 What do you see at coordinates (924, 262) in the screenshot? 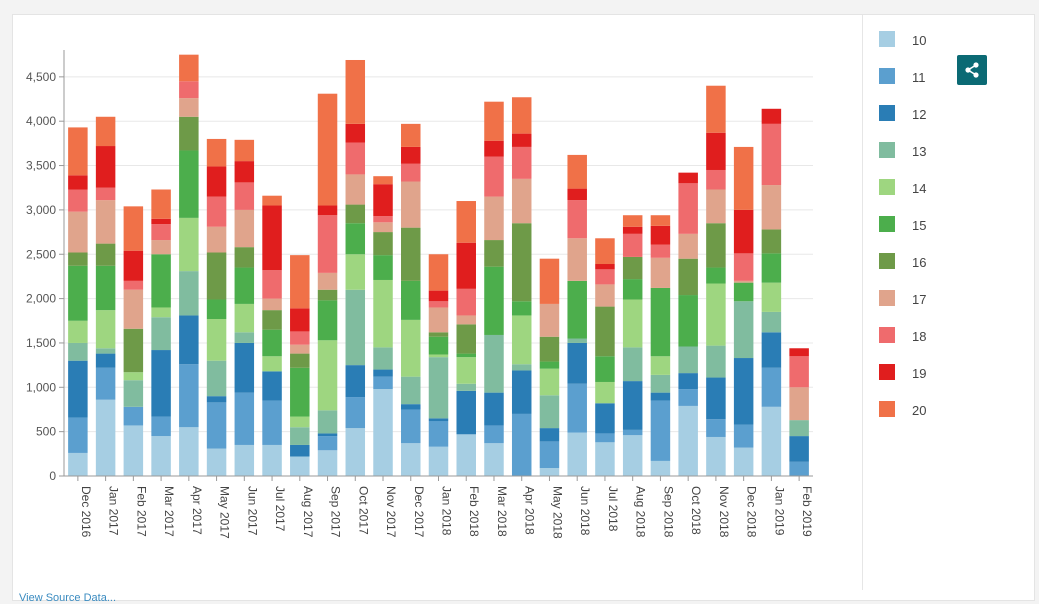
I see `legend-item-16: 16` at bounding box center [924, 262].